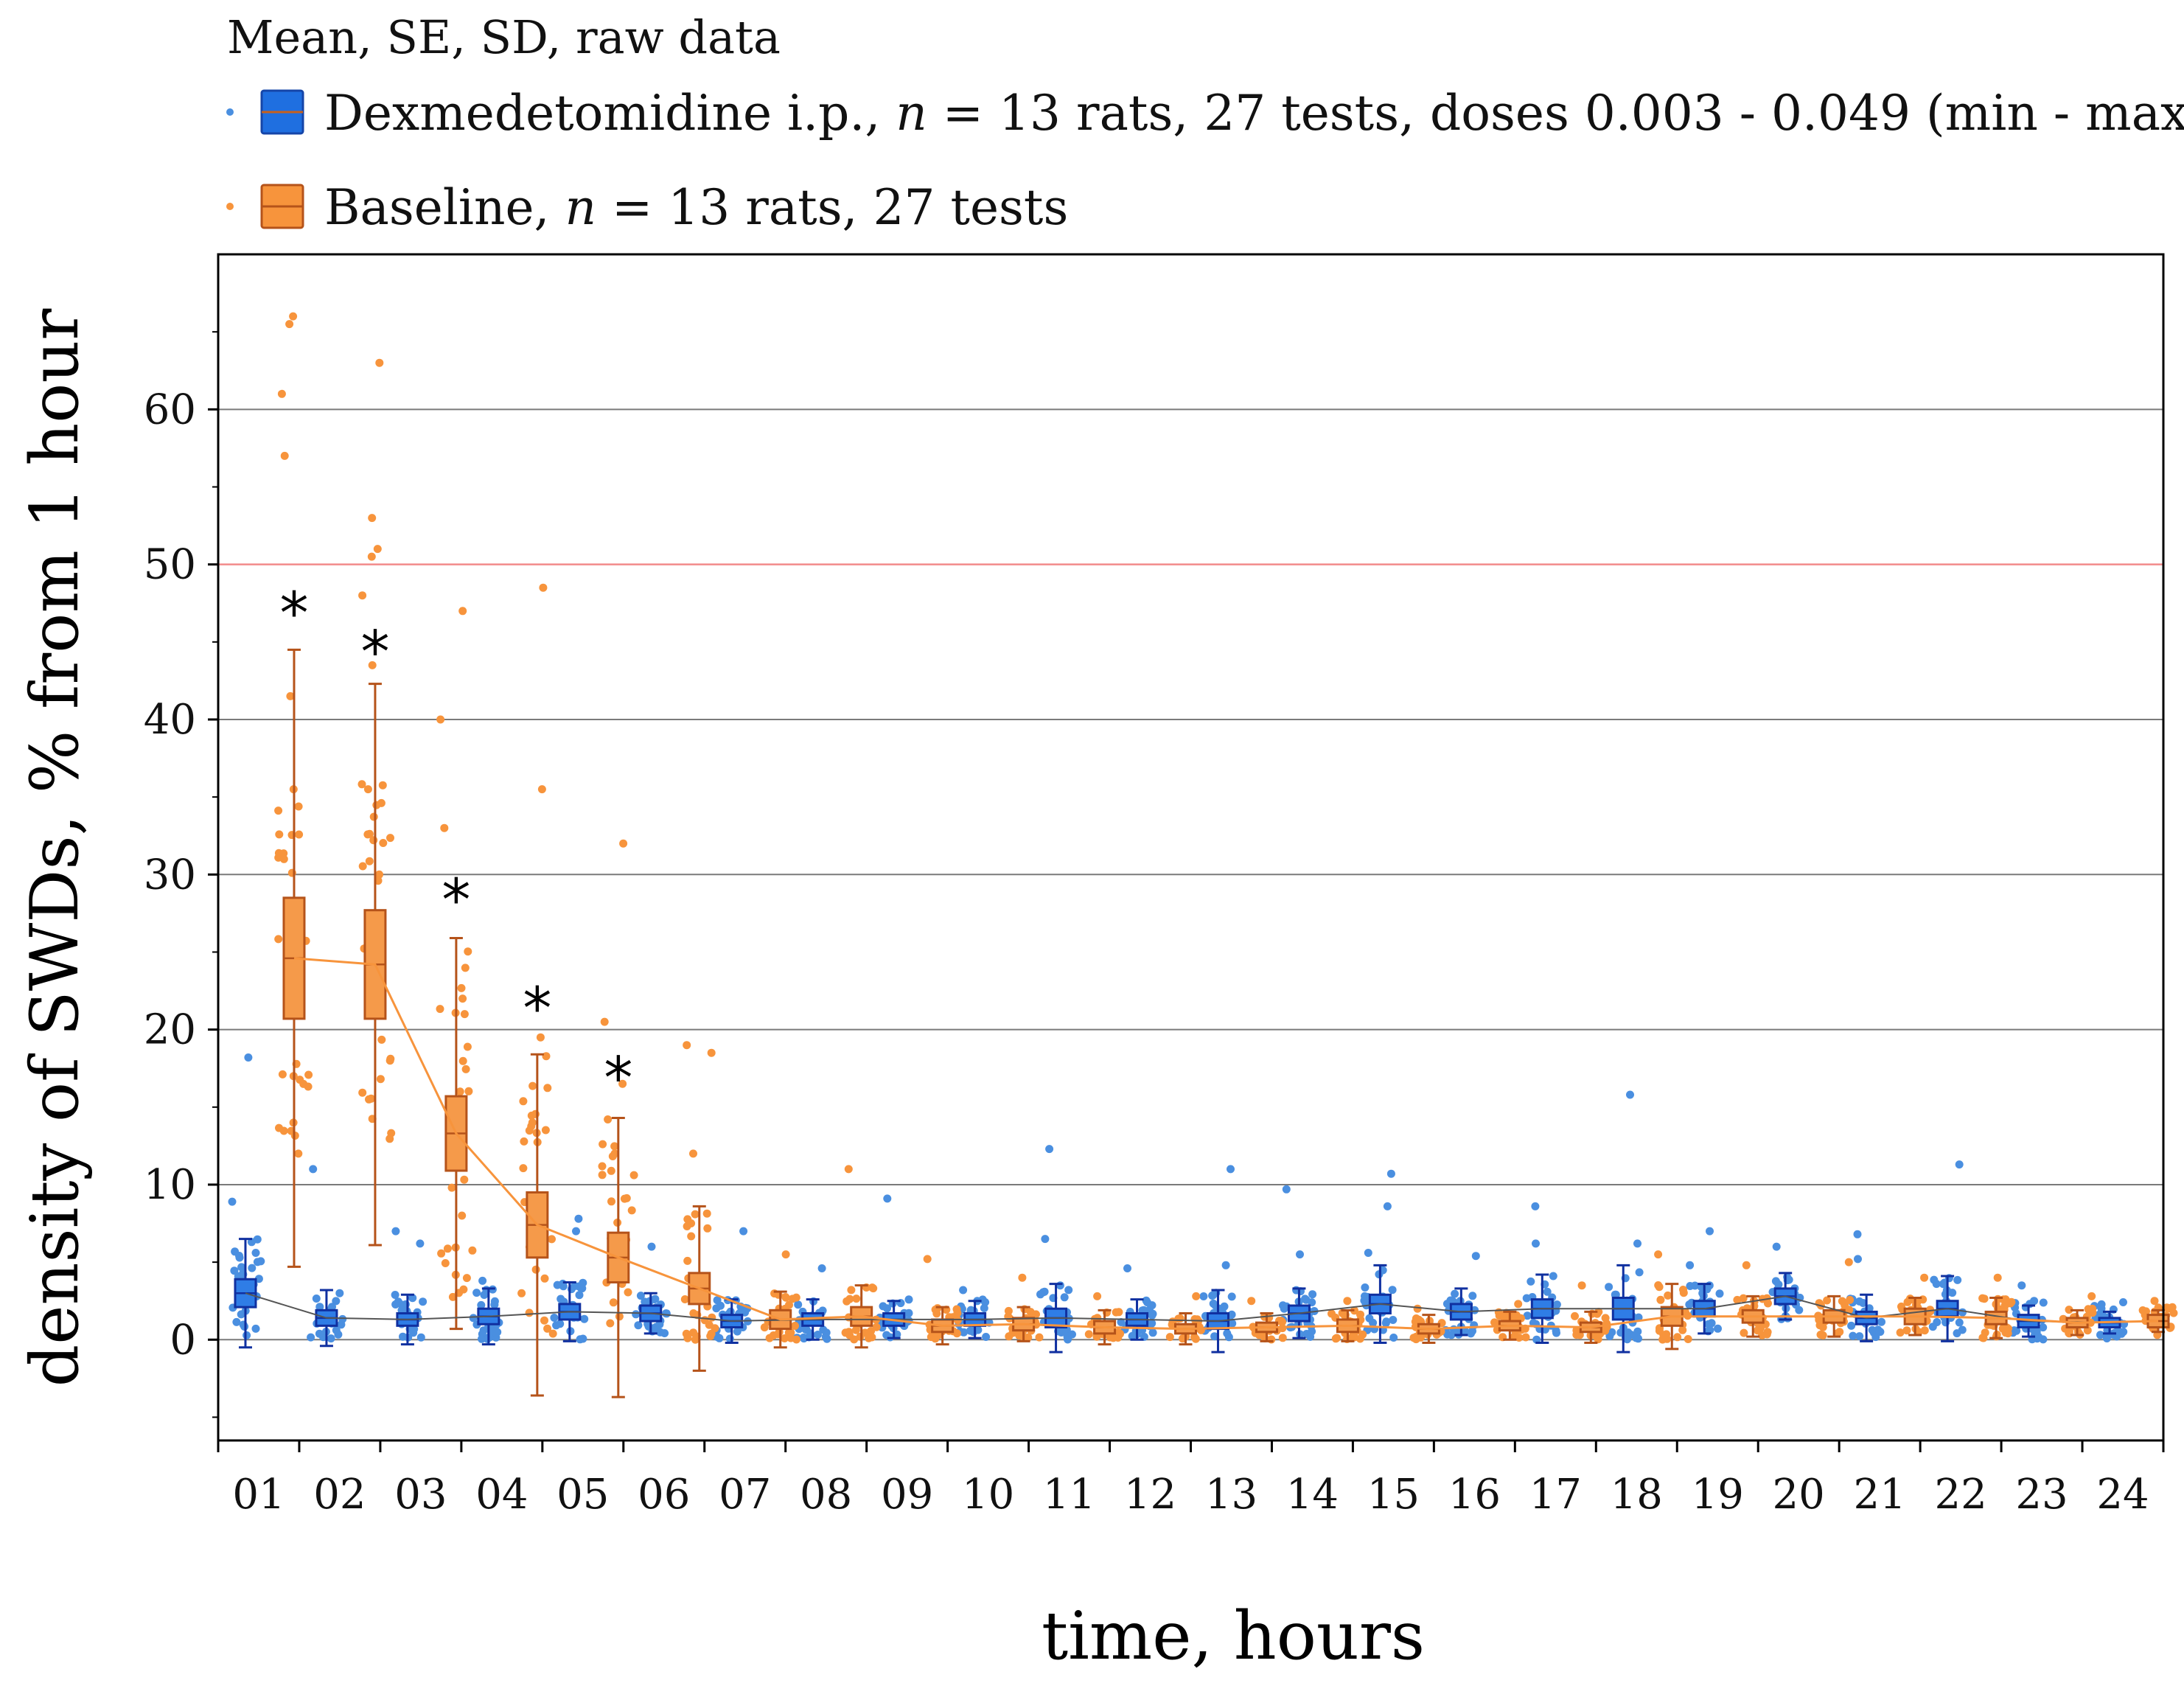 The width and height of the screenshot is (2184, 1683). Describe the element at coordinates (1150, 1495) in the screenshot. I see `x-tick-label-12: 12` at that location.